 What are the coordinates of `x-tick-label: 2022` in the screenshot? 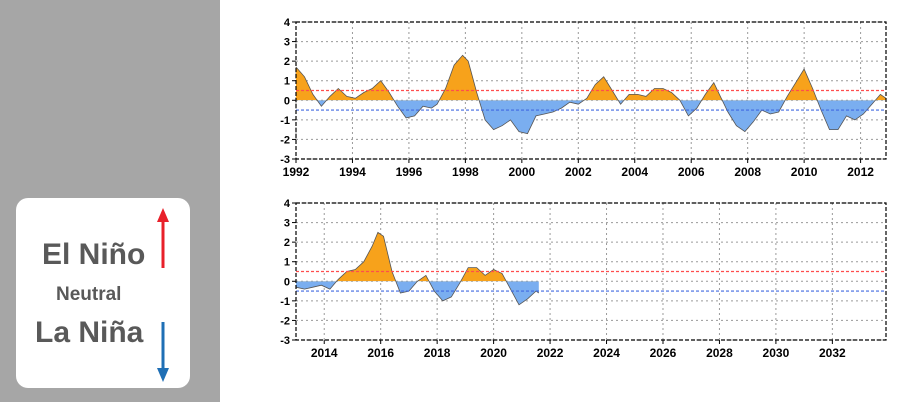 It's located at (550, 353).